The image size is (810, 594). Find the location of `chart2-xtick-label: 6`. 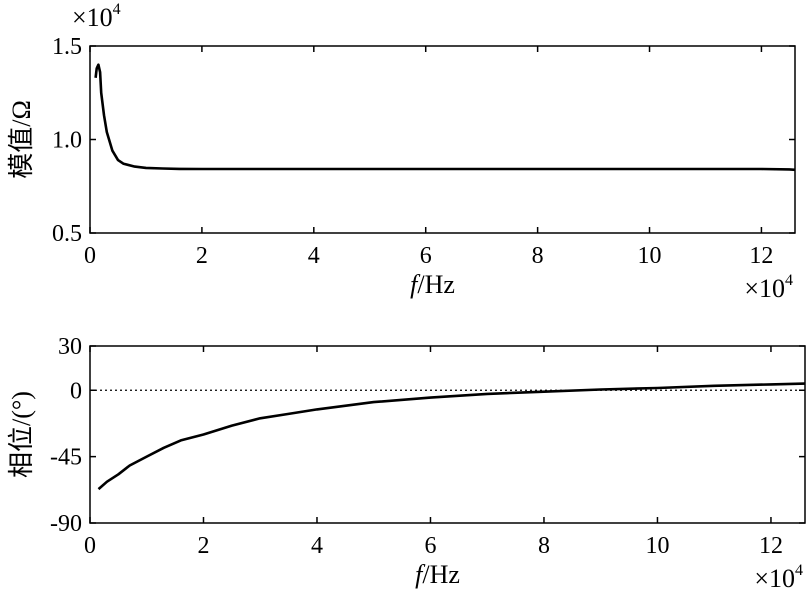

chart2-xtick-label: 6 is located at coordinates (430, 546).